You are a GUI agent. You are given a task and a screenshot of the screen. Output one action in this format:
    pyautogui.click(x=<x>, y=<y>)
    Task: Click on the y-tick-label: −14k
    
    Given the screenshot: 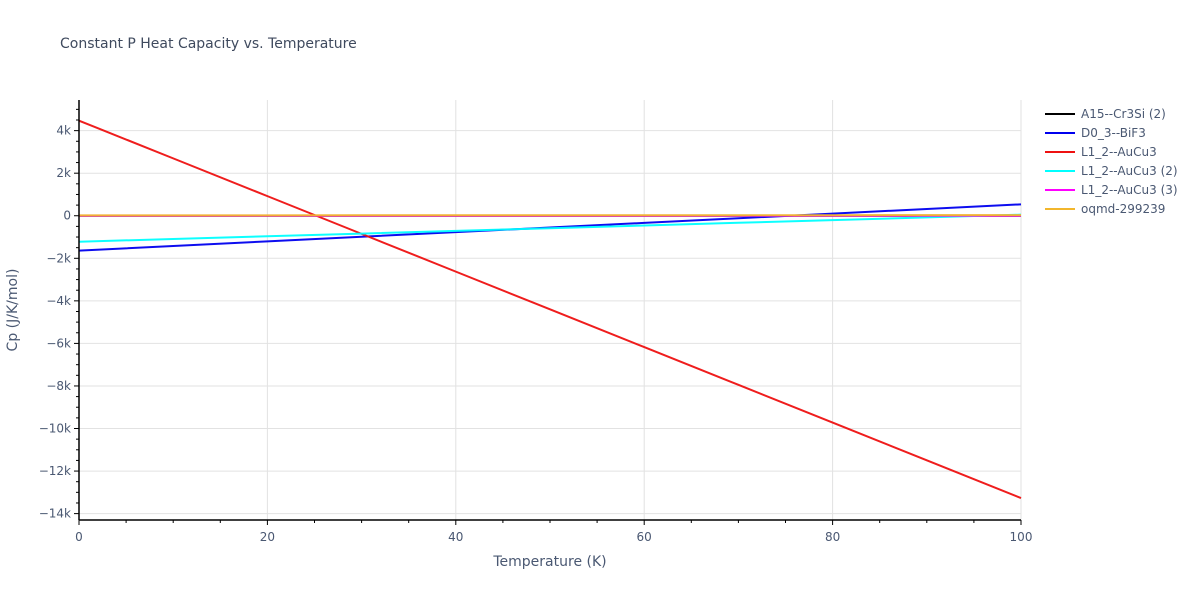 What is the action you would take?
    pyautogui.click(x=55, y=514)
    